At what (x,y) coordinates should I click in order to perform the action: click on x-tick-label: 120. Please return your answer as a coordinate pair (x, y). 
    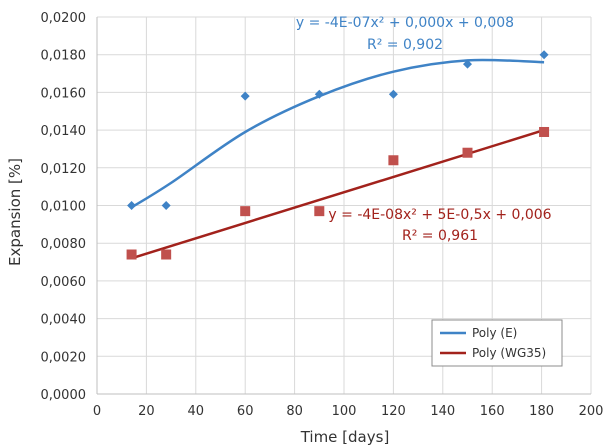
    Looking at the image, I should click on (393, 411).